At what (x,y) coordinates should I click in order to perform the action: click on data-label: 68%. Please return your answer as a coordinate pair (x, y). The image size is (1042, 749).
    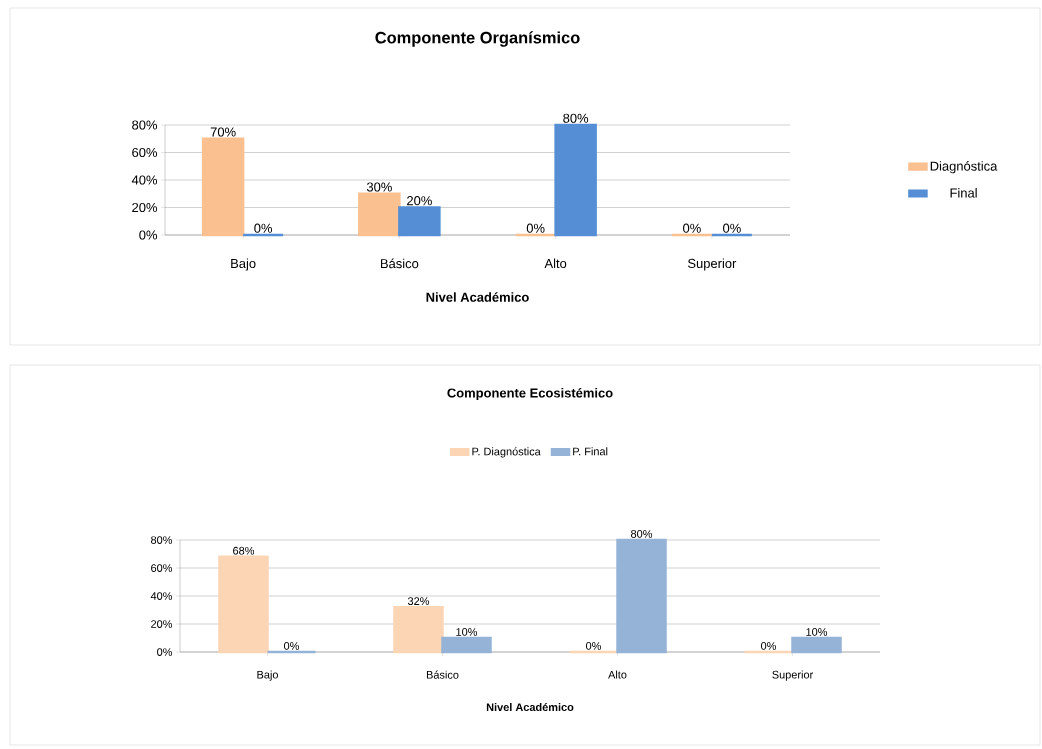
    Looking at the image, I should click on (244, 550).